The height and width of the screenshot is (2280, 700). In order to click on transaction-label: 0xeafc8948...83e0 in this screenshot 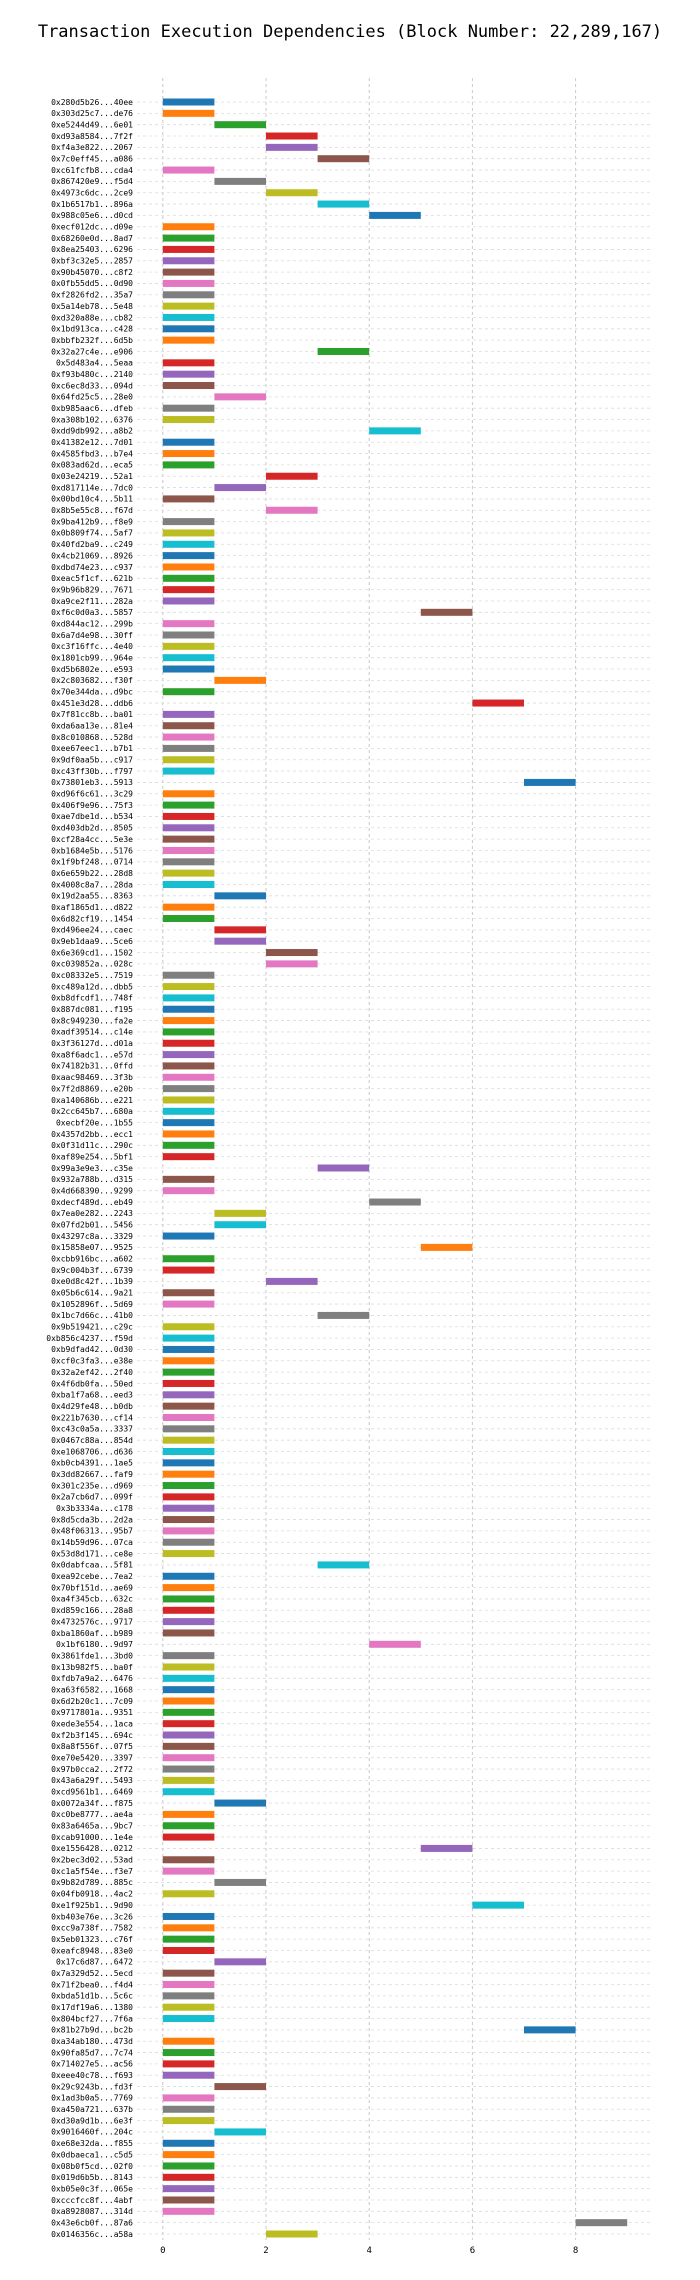, I will do `click(92, 1950)`.